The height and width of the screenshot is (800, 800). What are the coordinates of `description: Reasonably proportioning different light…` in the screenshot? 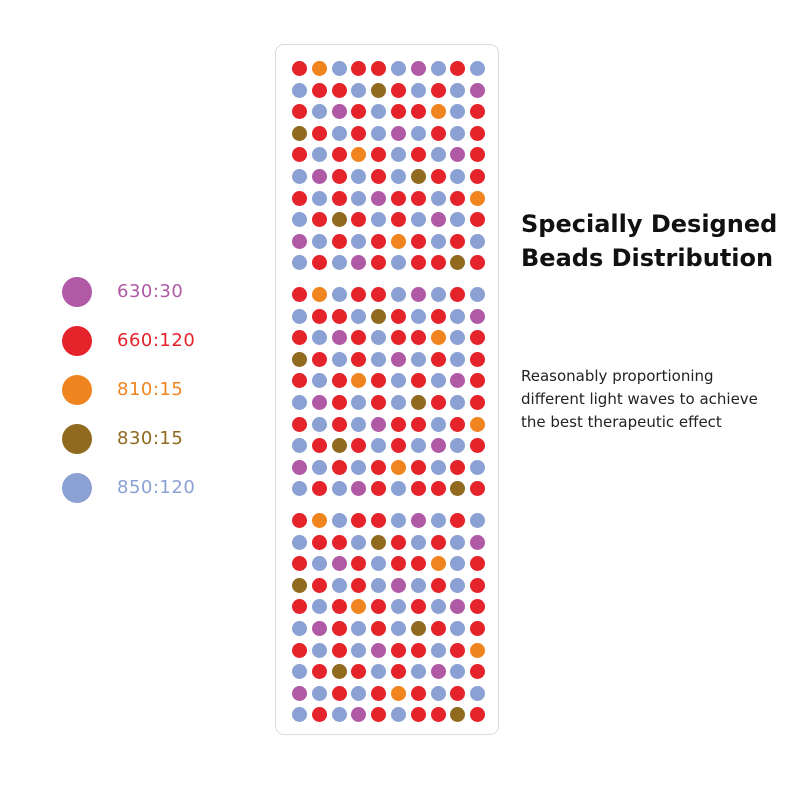 It's located at (656, 399).